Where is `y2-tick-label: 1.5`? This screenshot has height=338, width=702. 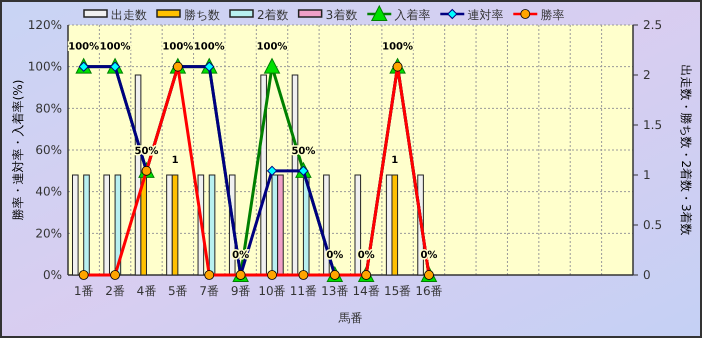 y2-tick-label: 1.5 is located at coordinates (652, 125).